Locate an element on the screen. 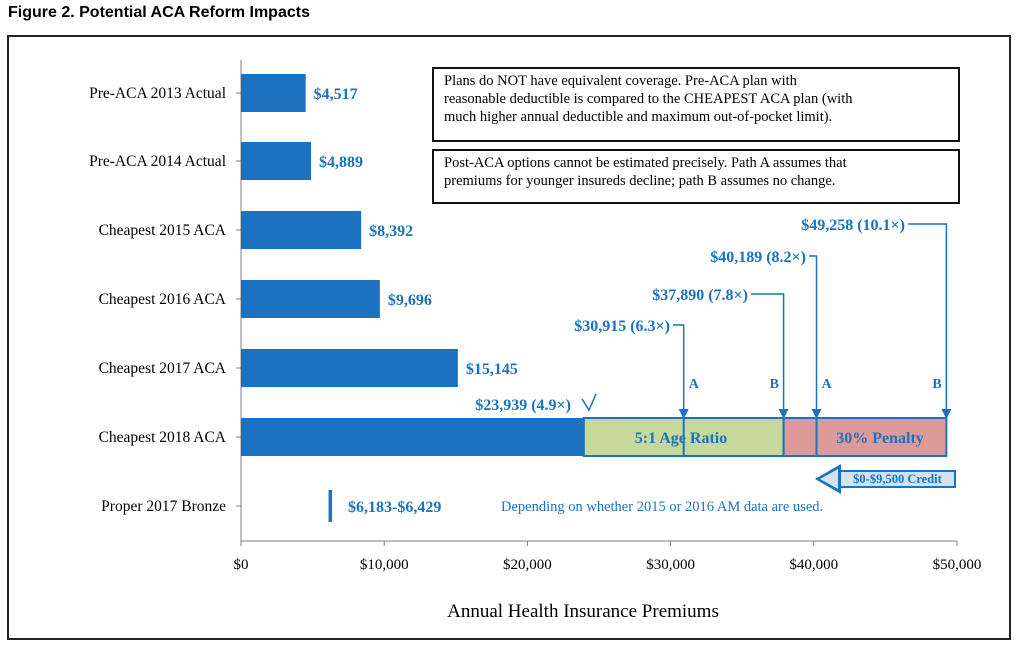  category-label: Cheapest 2018 ACA is located at coordinates (163, 437).